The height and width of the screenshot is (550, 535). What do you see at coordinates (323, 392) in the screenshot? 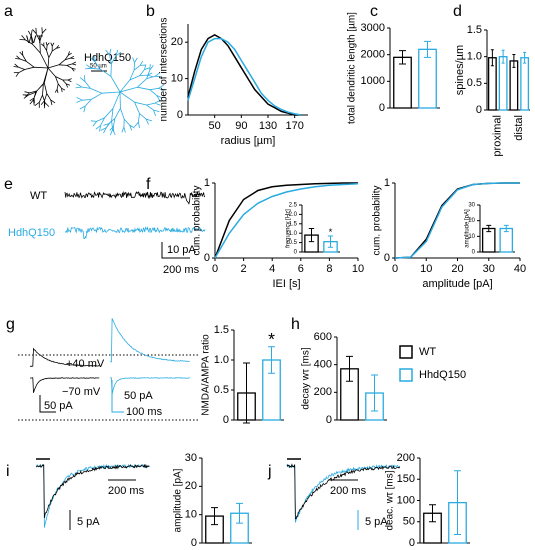
I see `y-tick-label: 200` at bounding box center [323, 392].